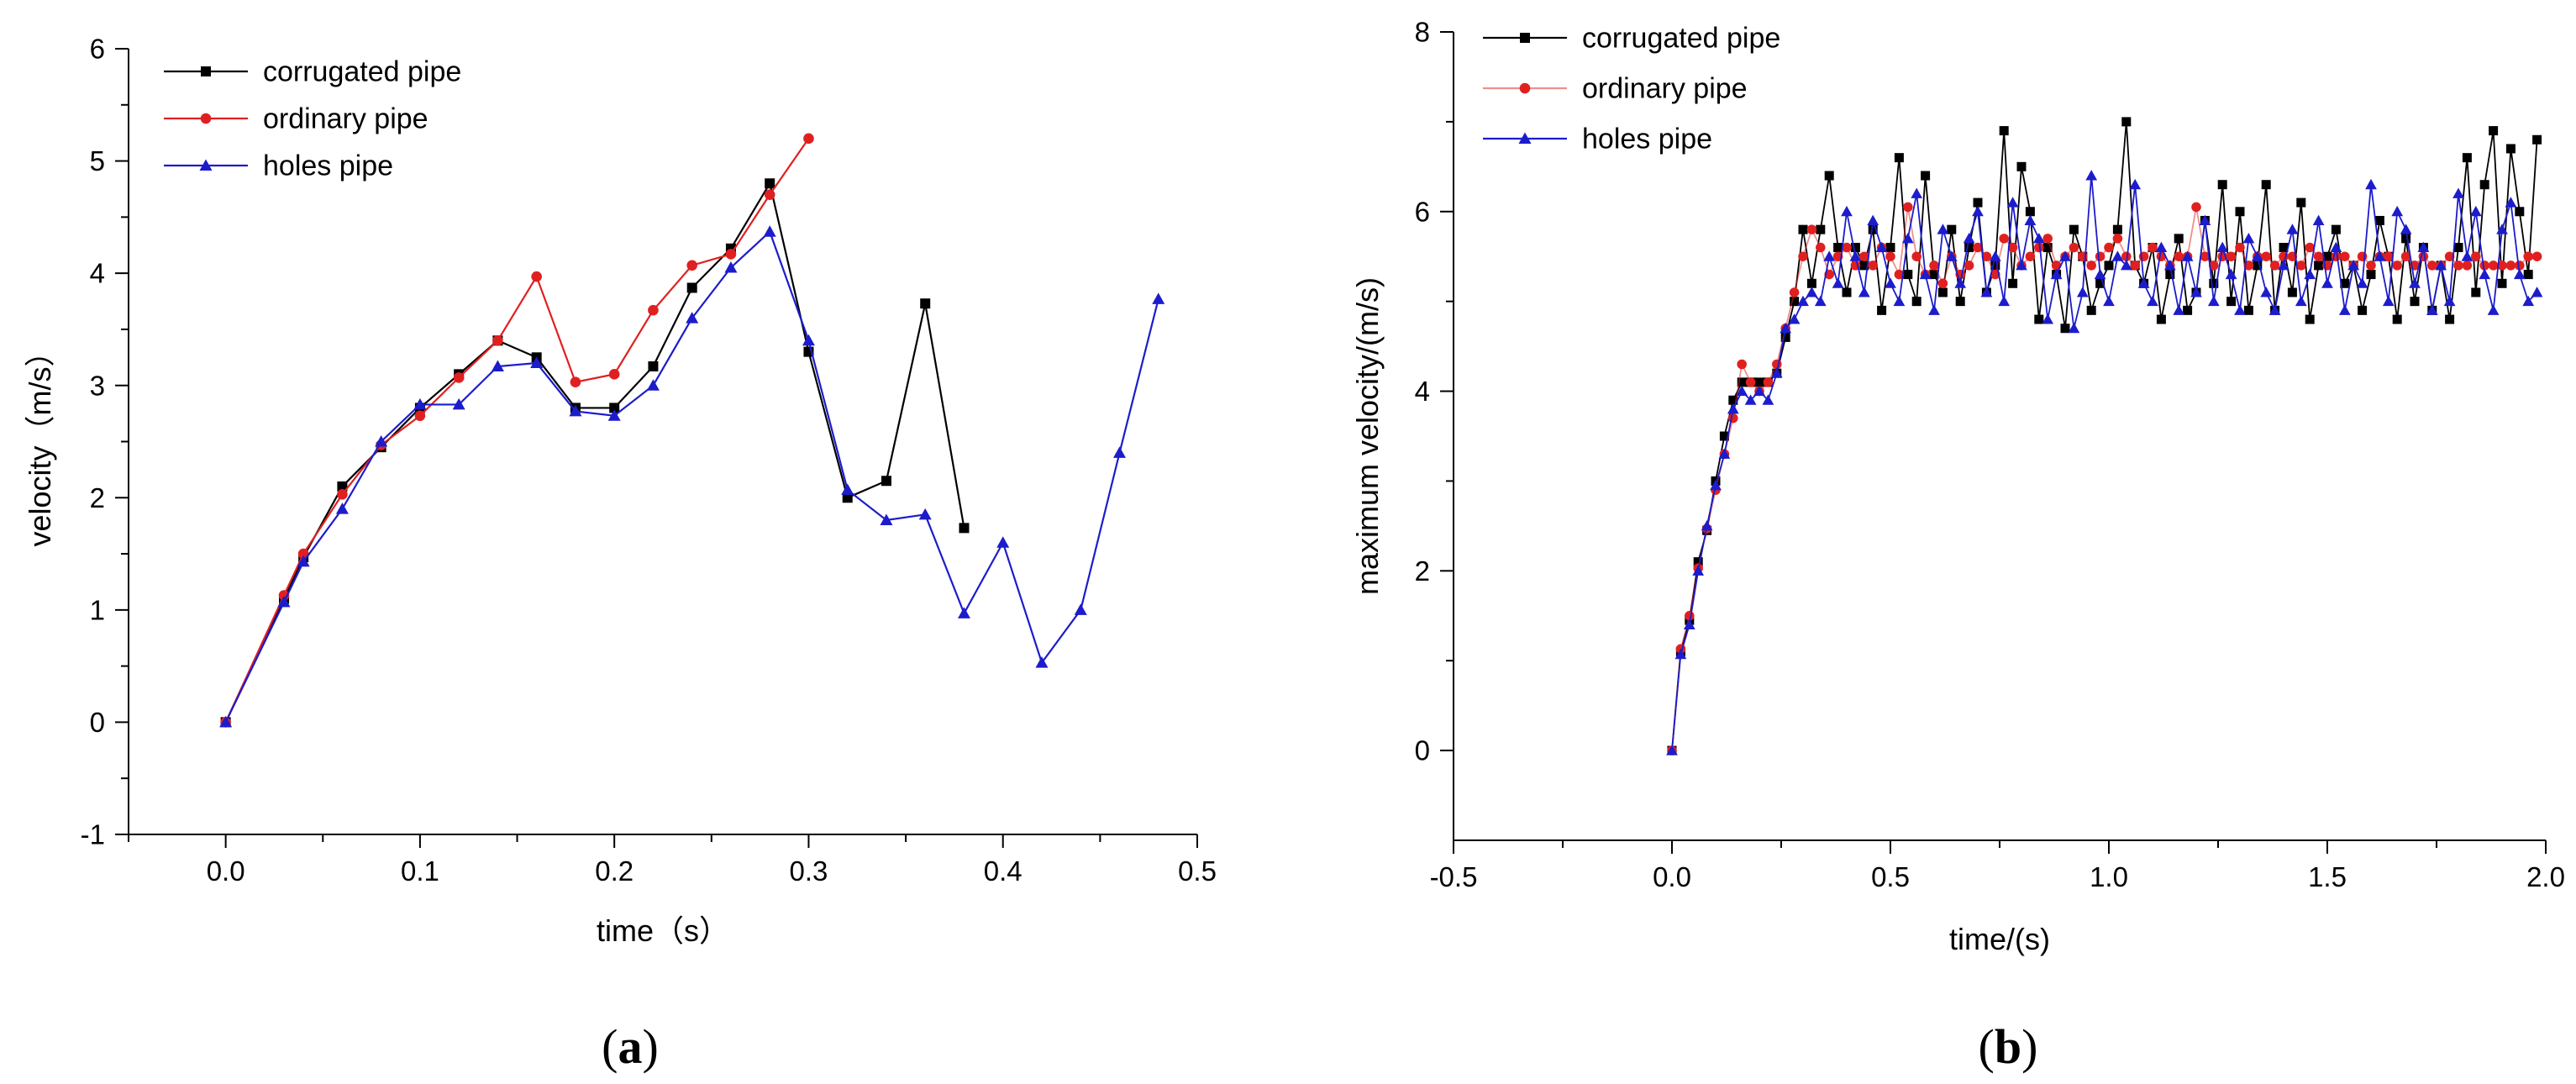  I want to click on y-tick-label: 4, so click(97, 273).